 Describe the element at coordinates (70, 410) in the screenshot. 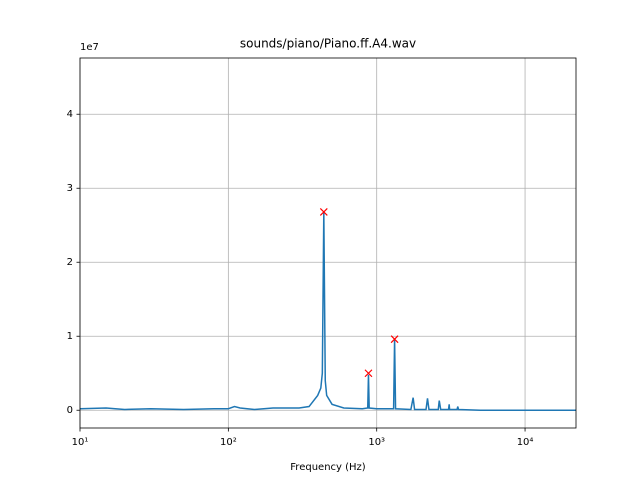

I see `y-tick-label: 0` at that location.